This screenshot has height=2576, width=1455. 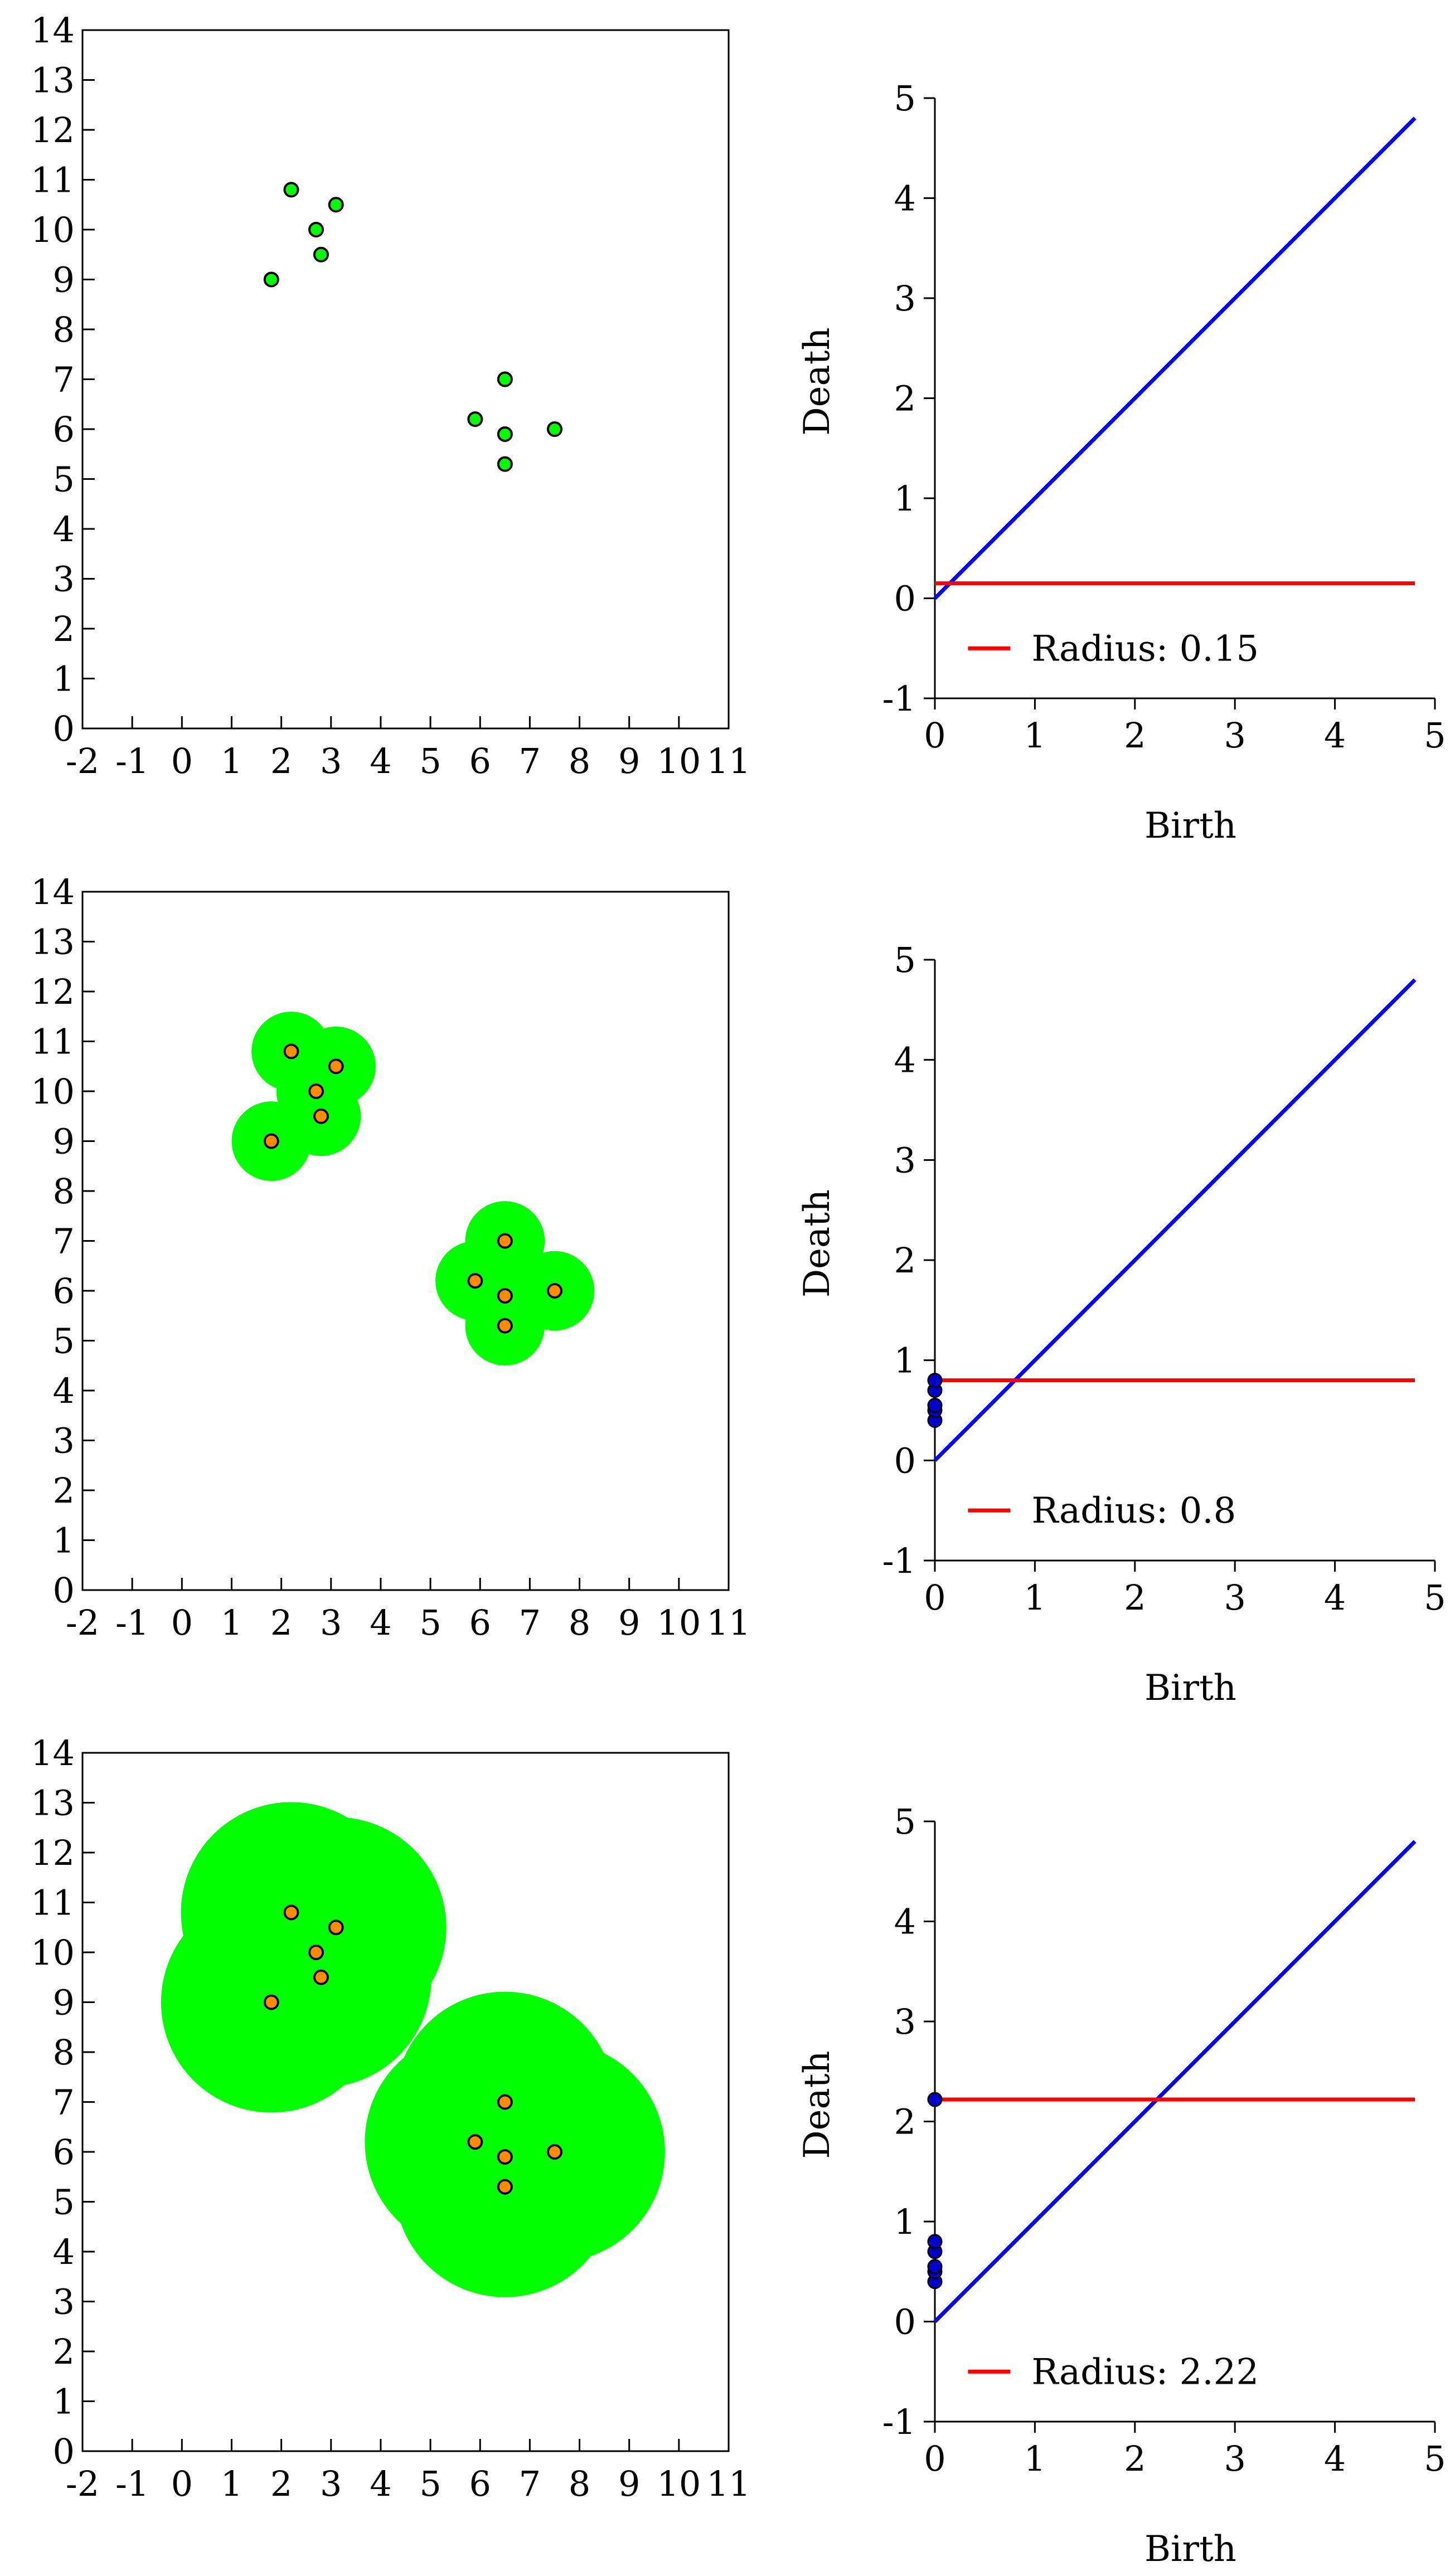 What do you see at coordinates (53, 180) in the screenshot?
I see `y-tick-label: 11` at bounding box center [53, 180].